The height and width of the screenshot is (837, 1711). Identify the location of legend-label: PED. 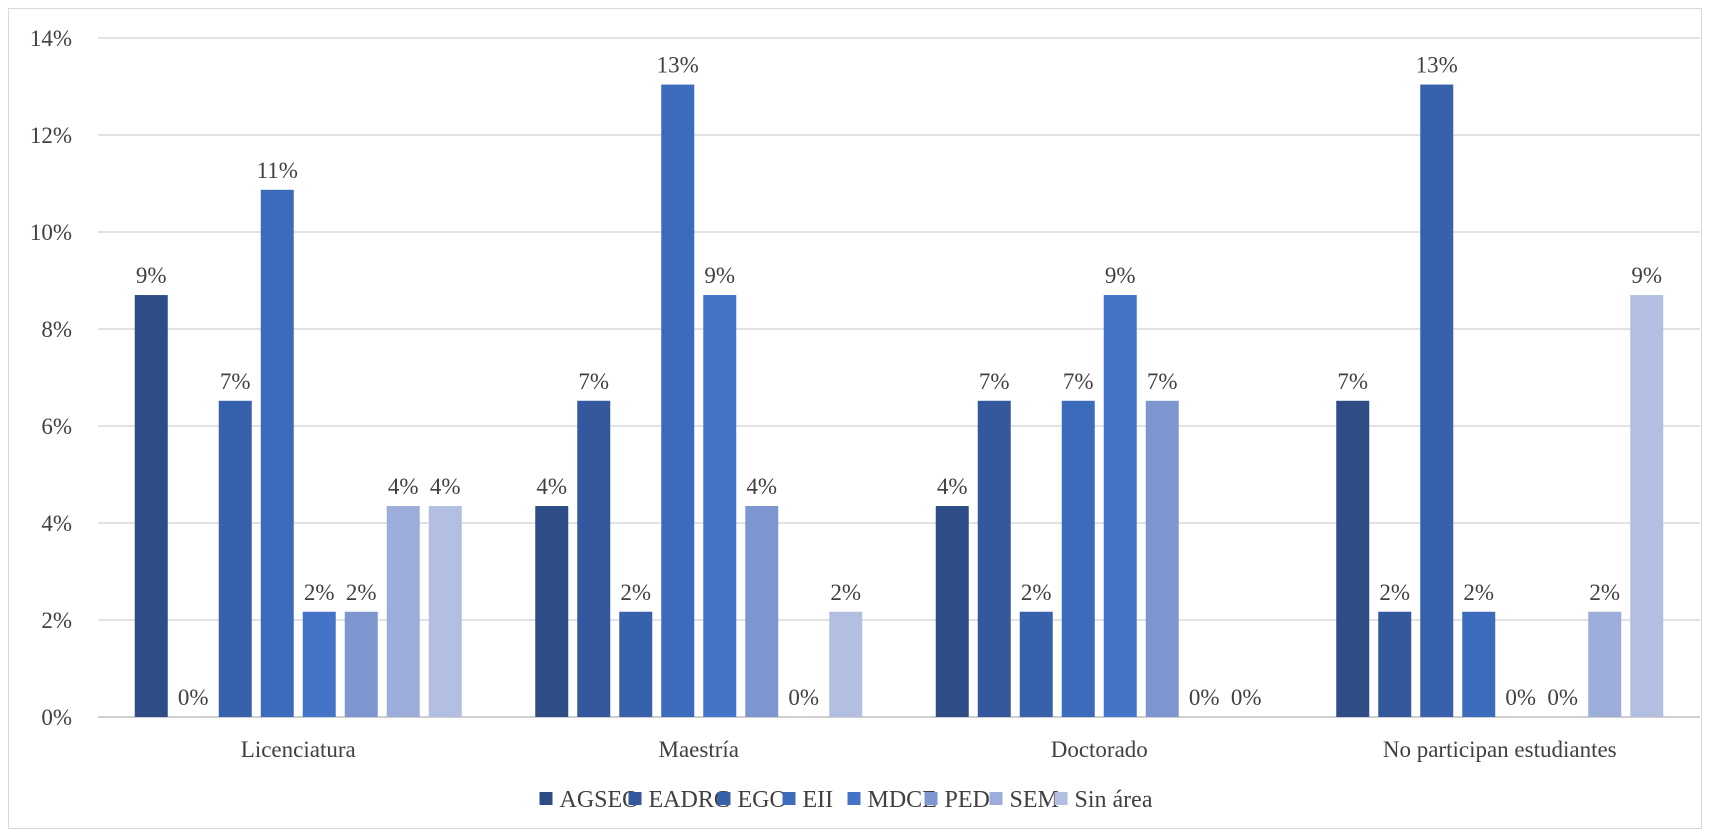
(967, 800).